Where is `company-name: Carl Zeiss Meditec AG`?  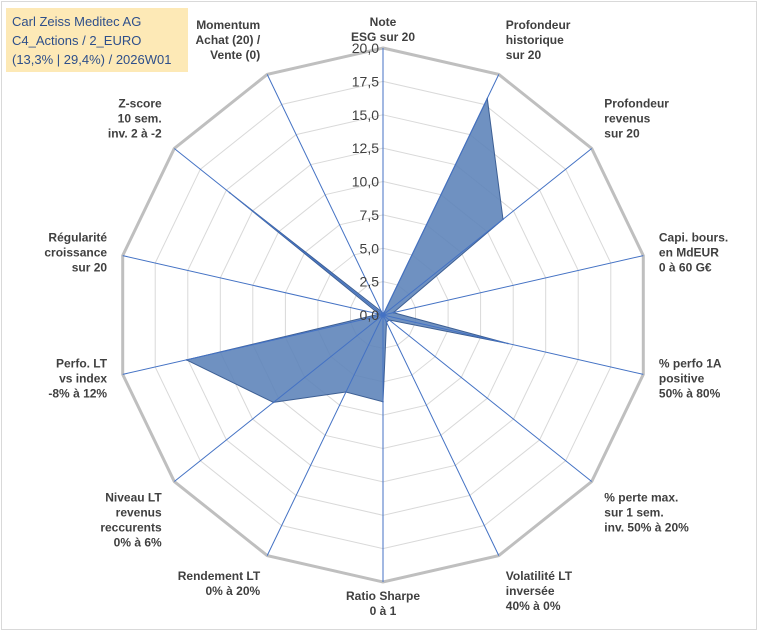 company-name: Carl Zeiss Meditec AG is located at coordinates (77, 21).